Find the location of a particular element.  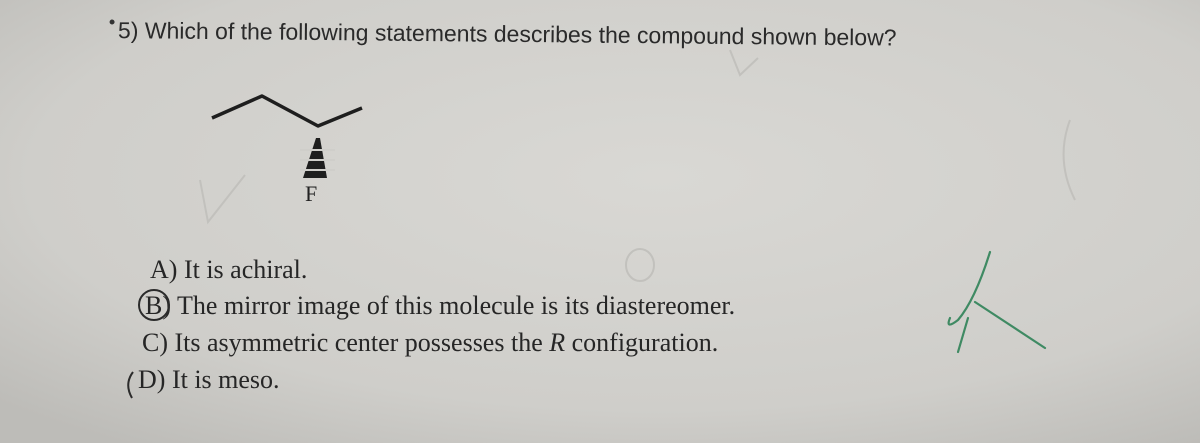

green-x-mark is located at coordinates (997, 302).